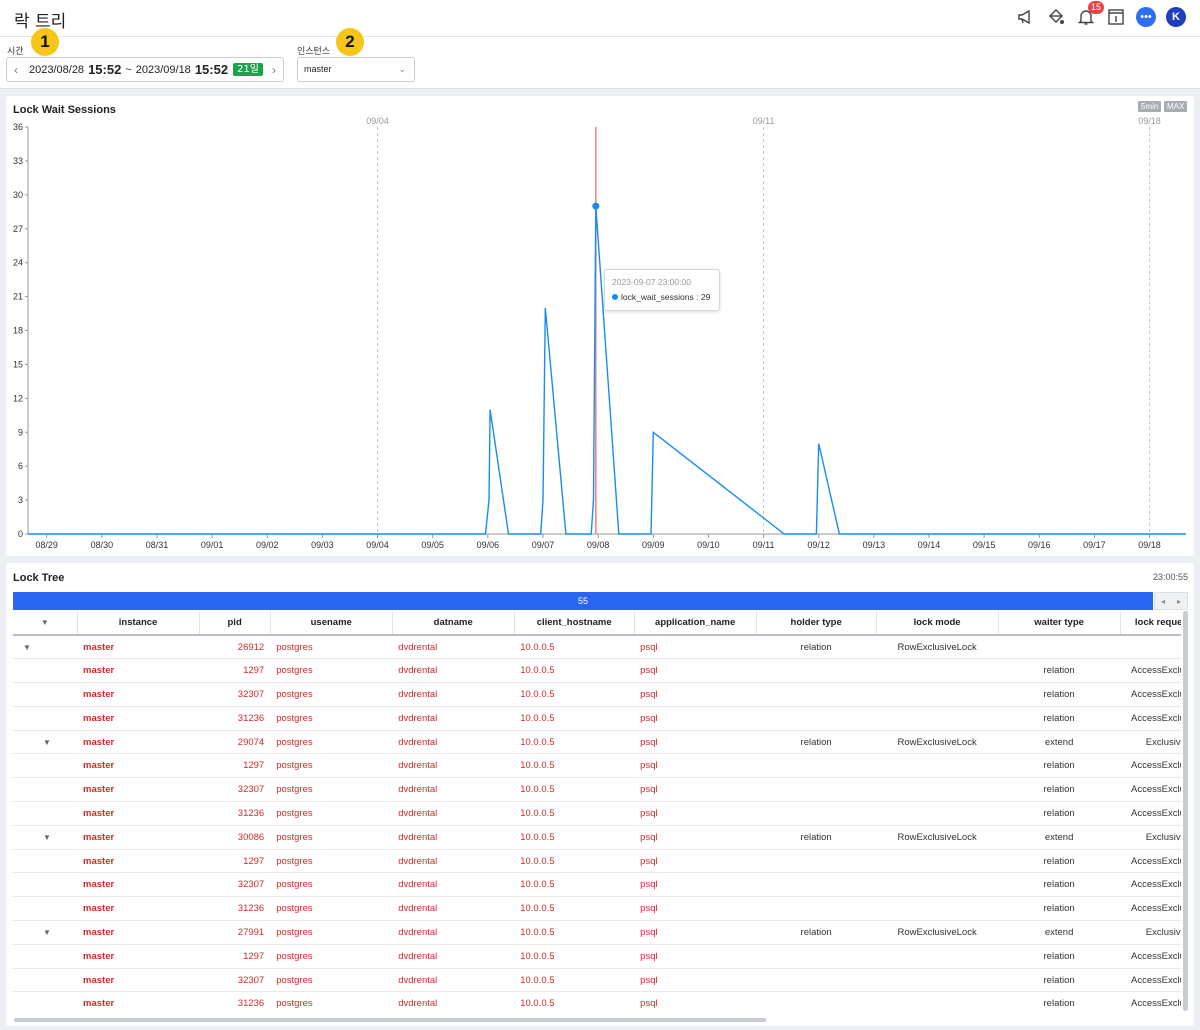 The width and height of the screenshot is (1200, 1030). I want to click on aggregation-tag: MAX, so click(1176, 106).